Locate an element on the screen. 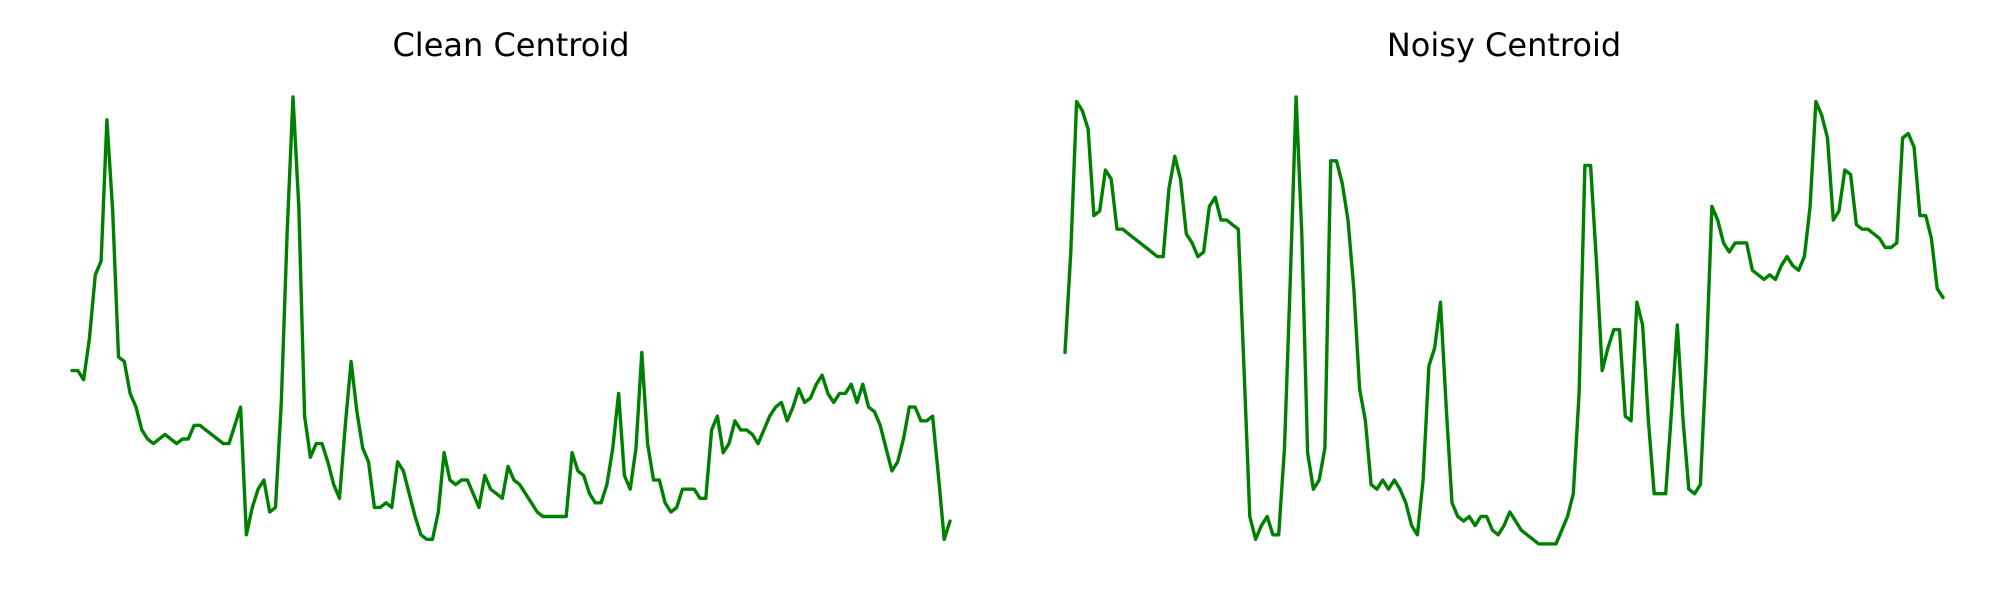  chart-title-noisy-centroid: Noisy Centroid is located at coordinates (1504, 45).